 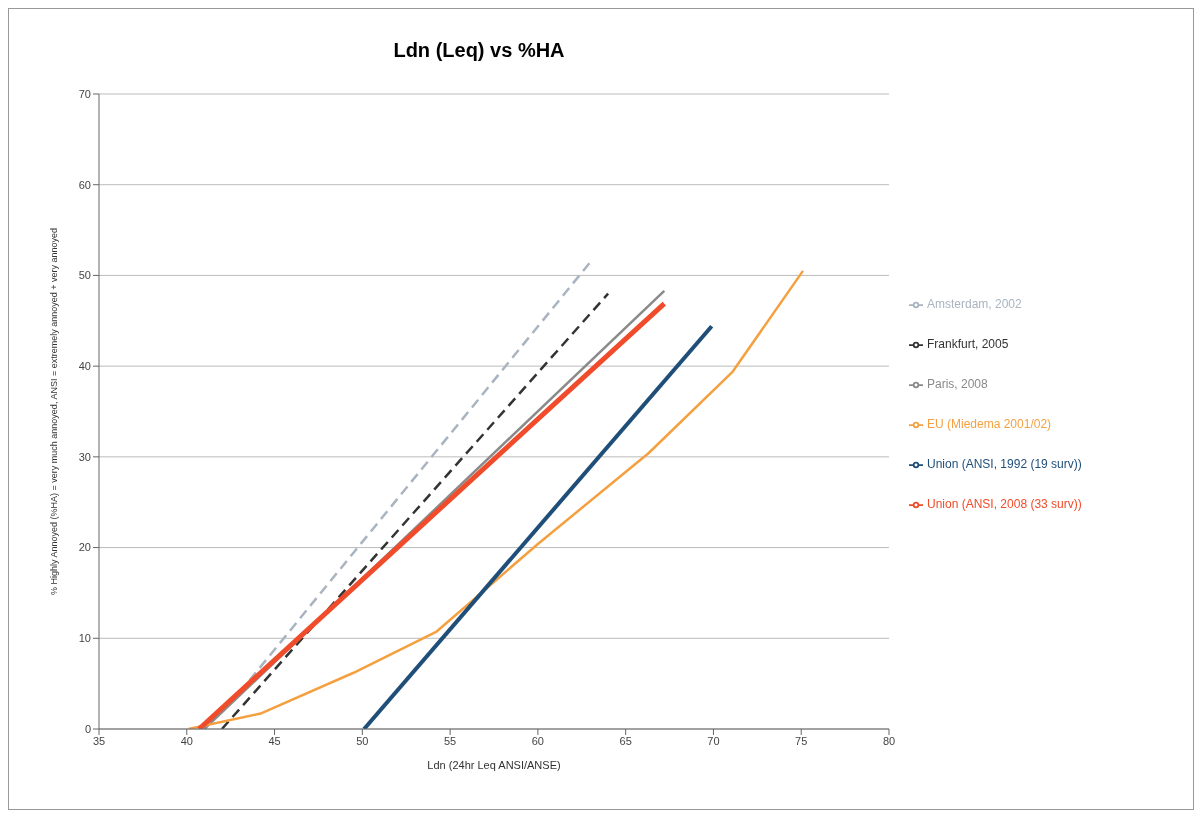 What do you see at coordinates (1004, 464) in the screenshot?
I see `legend-label: Union (ANSI, 1992 (19 surv))` at bounding box center [1004, 464].